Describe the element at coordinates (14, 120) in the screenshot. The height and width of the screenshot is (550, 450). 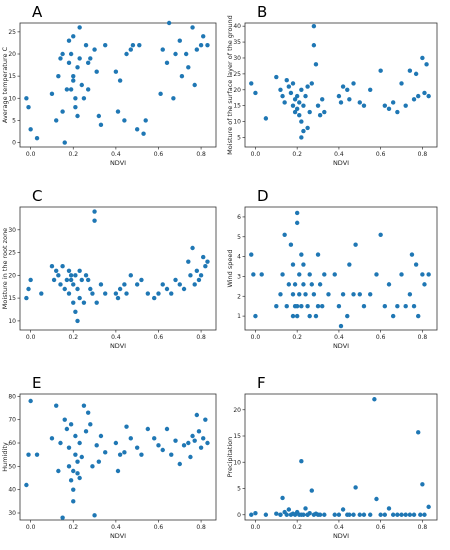
I see `y-tick-label: 5` at that location.